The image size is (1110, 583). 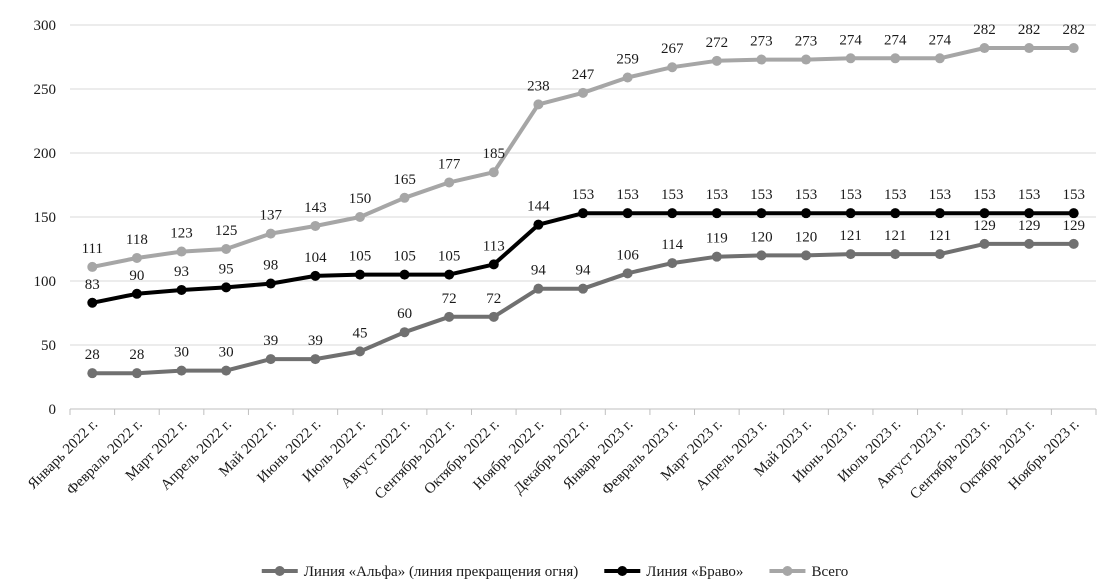 I want to click on data-label: 123, so click(x=181, y=234).